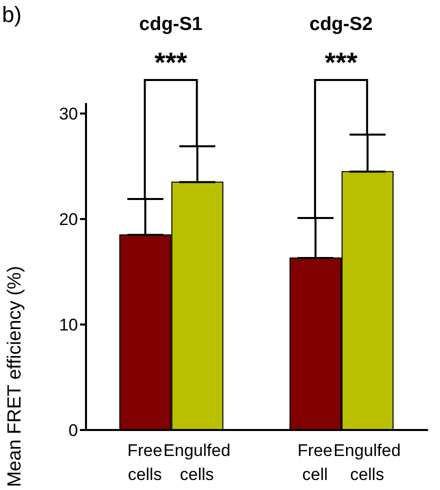 Image resolution: width=440 pixels, height=490 pixels. I want to click on text: cdg-S1, so click(171, 24).